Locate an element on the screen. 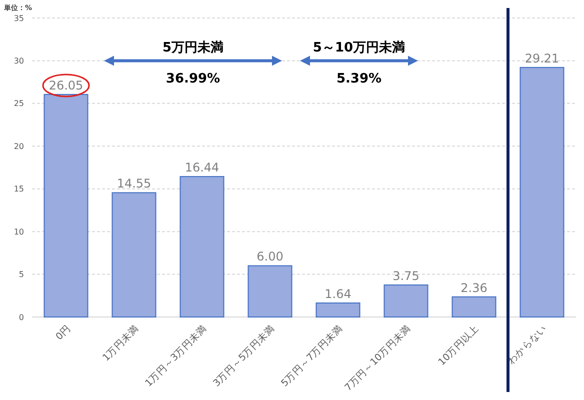 The height and width of the screenshot is (400, 584). annotation: 5万円未満 is located at coordinates (193, 48).